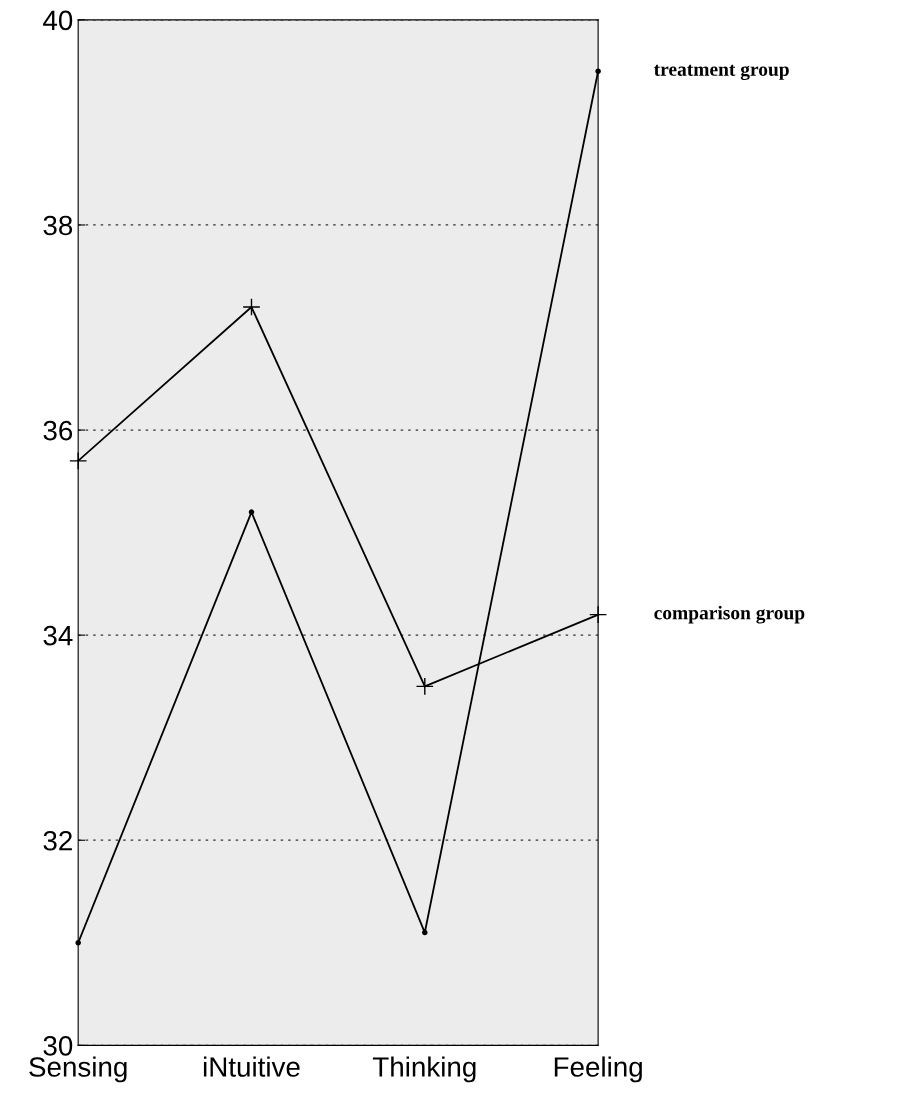 This screenshot has width=909, height=1105. I want to click on x-tick-label: Thinking, so click(424, 1069).